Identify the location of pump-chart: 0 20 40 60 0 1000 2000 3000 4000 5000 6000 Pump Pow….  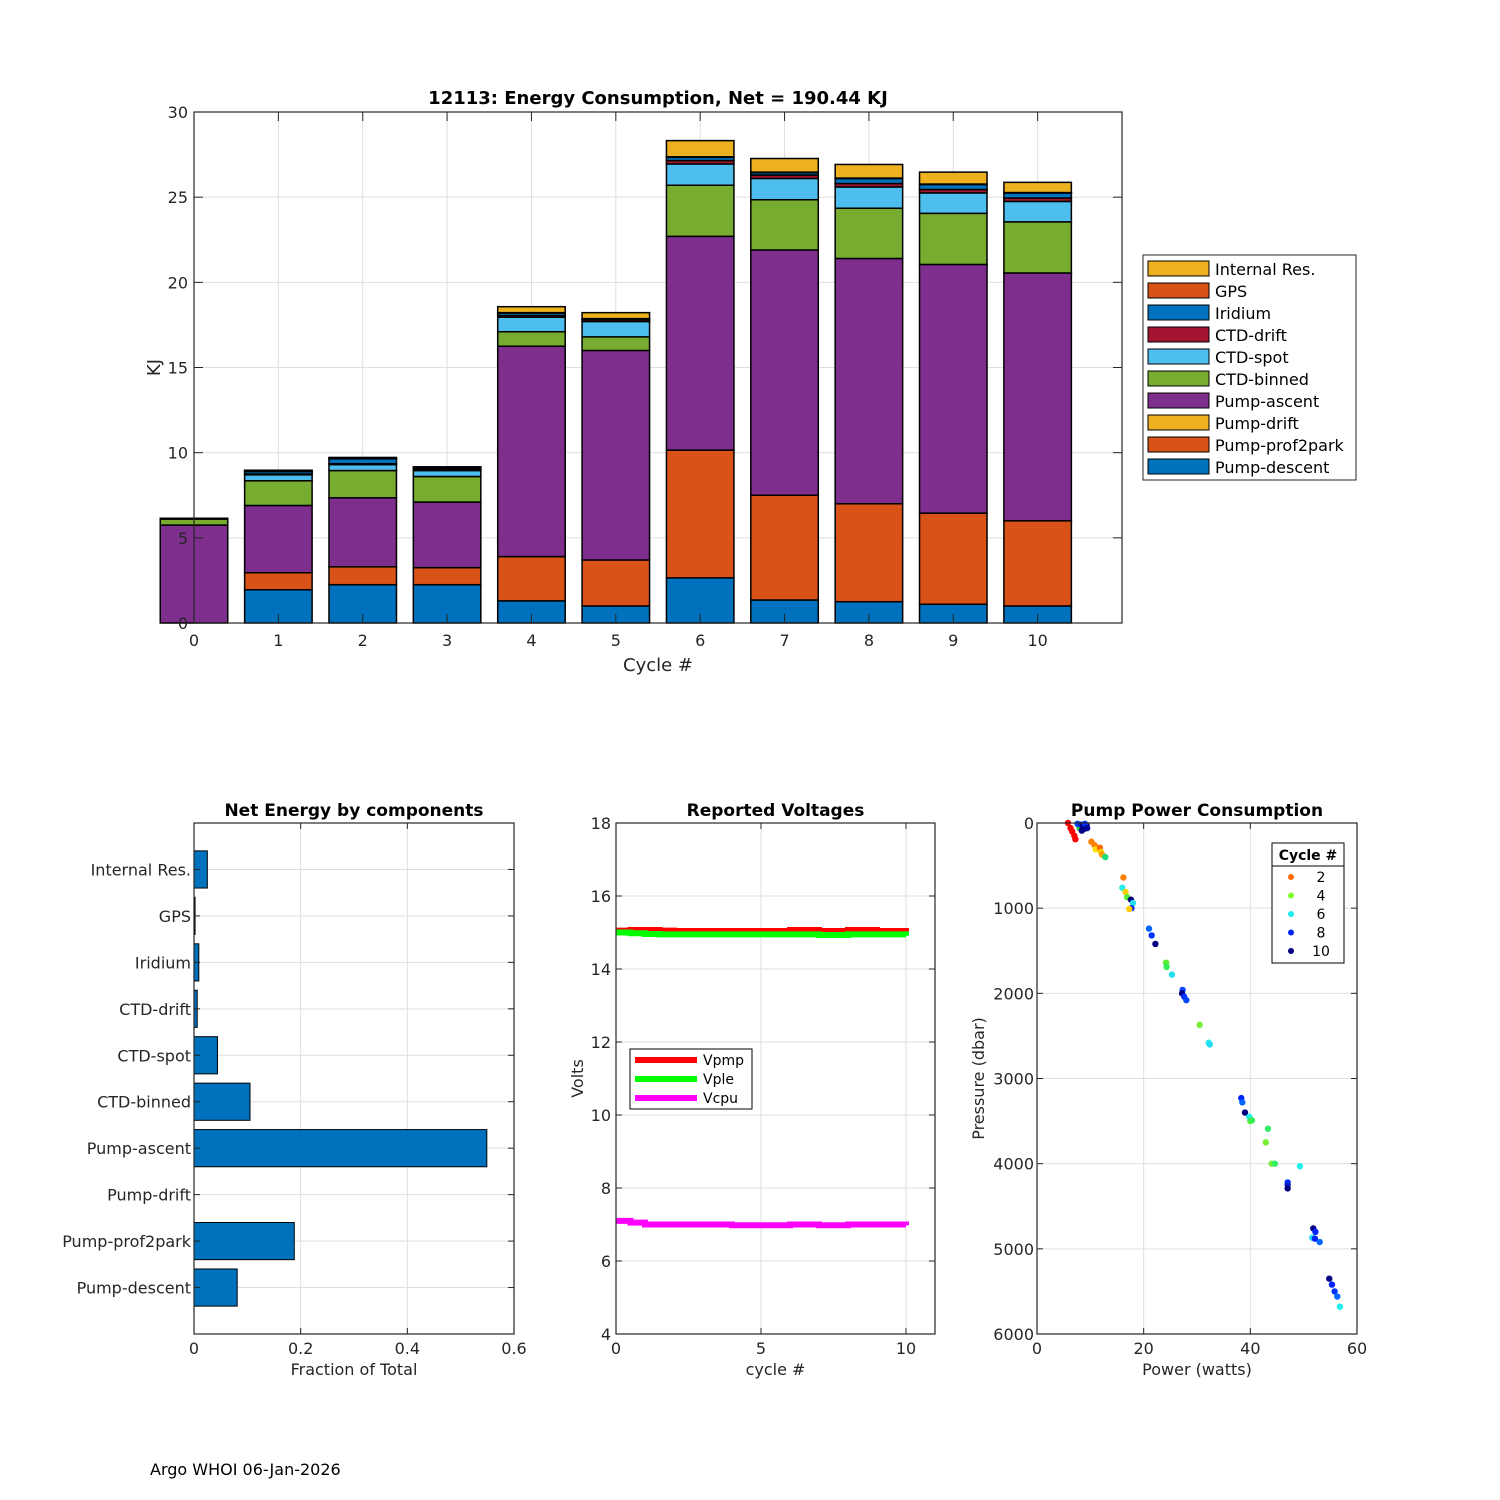
(1168, 1090).